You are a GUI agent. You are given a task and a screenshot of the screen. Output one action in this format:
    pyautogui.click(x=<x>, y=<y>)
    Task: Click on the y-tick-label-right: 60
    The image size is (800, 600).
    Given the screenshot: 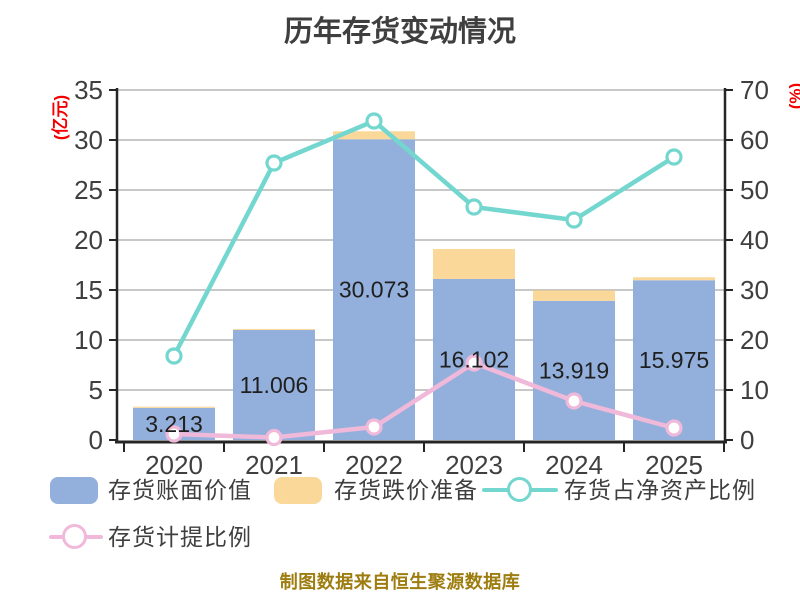 What is the action you would take?
    pyautogui.click(x=754, y=140)
    